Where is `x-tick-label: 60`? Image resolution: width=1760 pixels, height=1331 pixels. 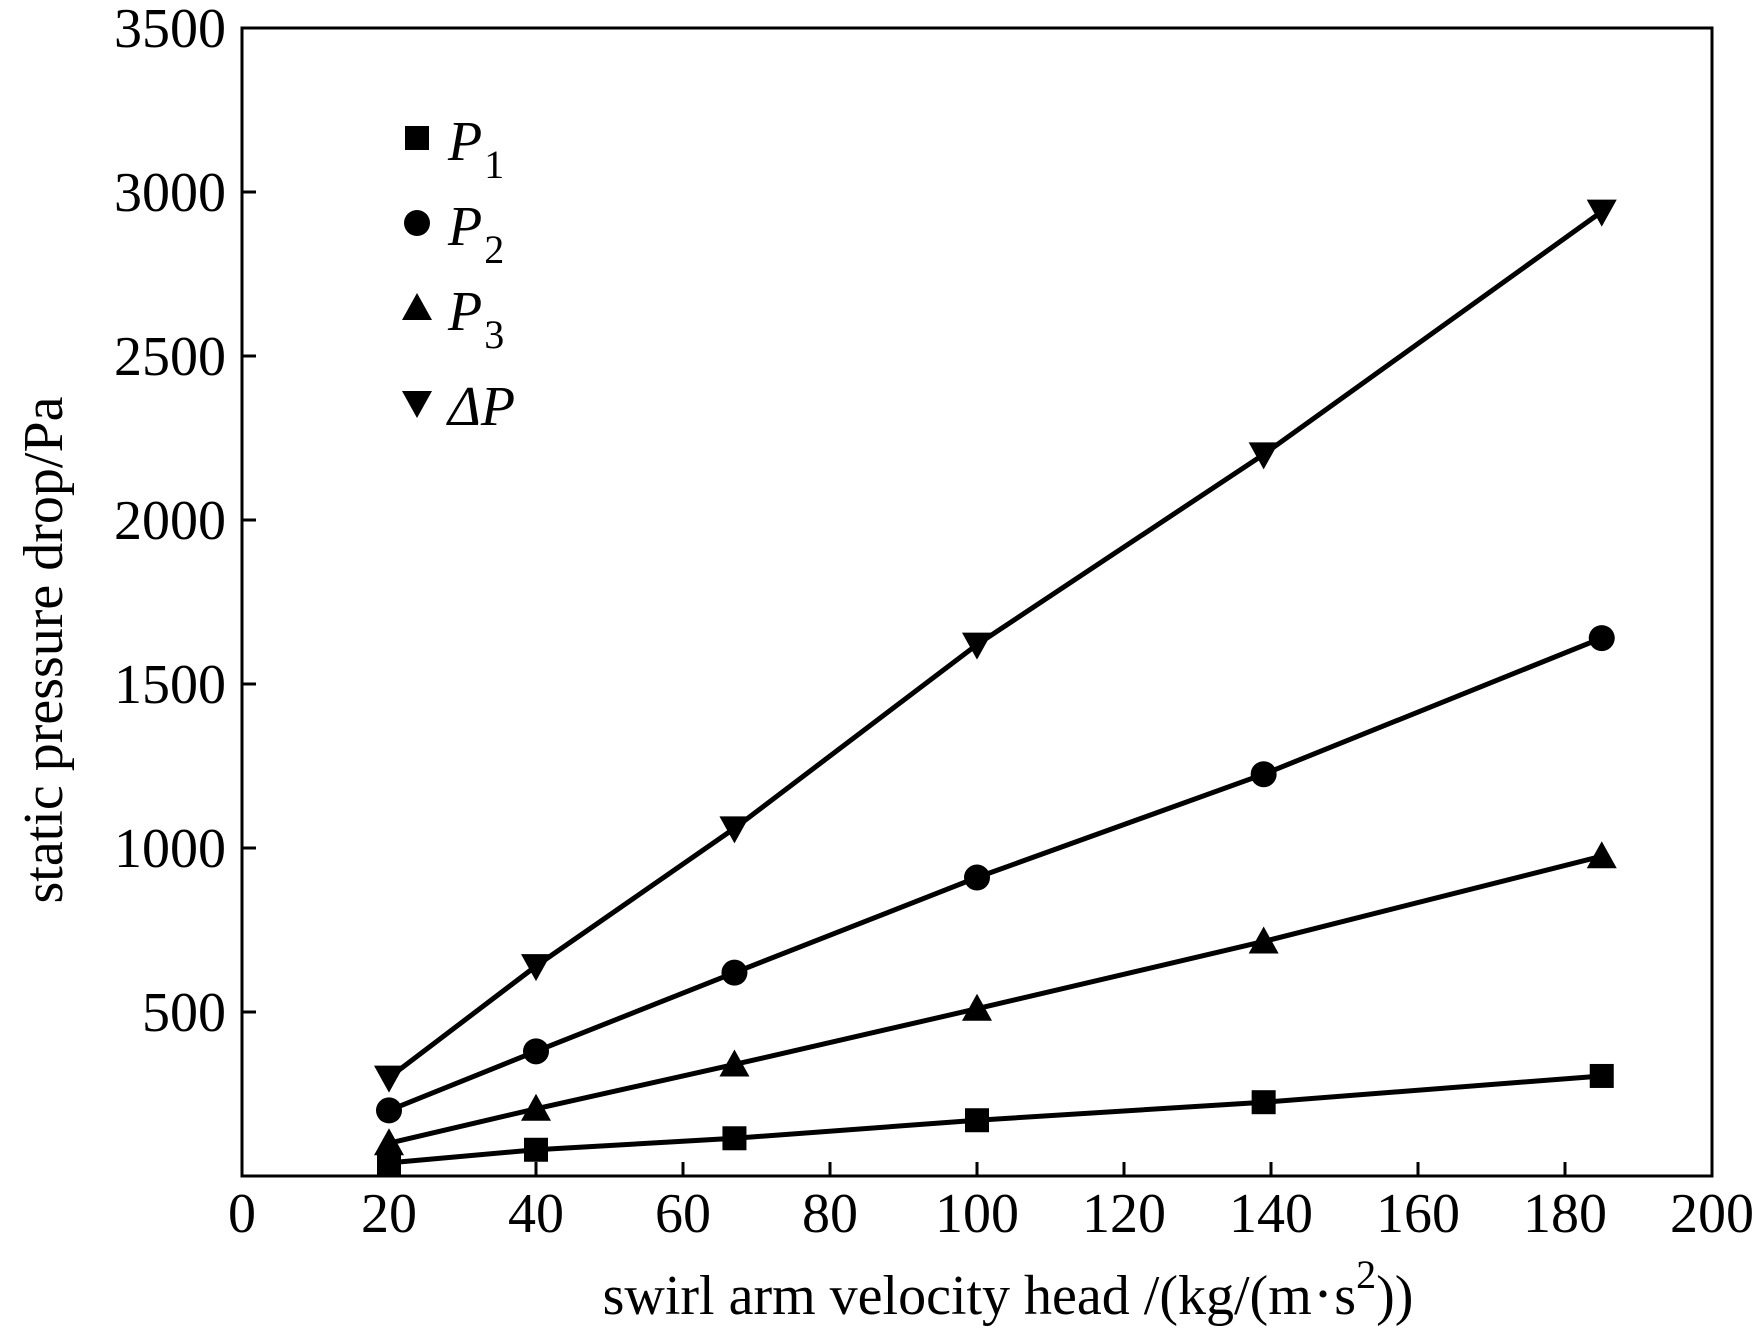 x-tick-label: 60 is located at coordinates (683, 1214).